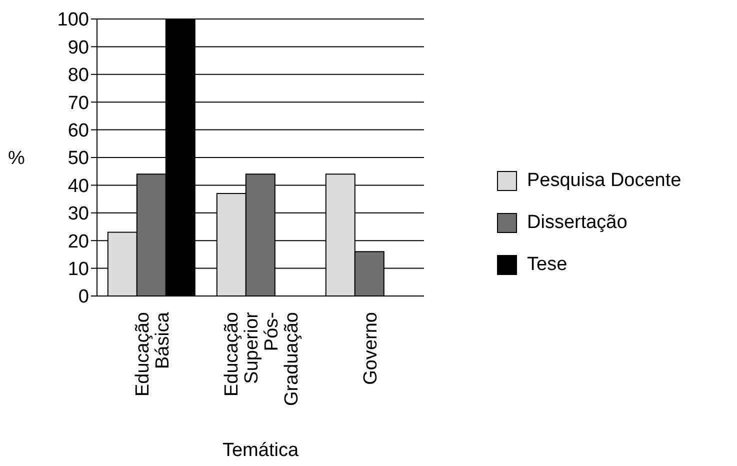 This screenshot has width=737, height=466. Describe the element at coordinates (78, 75) in the screenshot. I see `y-tick-label: 80` at that location.